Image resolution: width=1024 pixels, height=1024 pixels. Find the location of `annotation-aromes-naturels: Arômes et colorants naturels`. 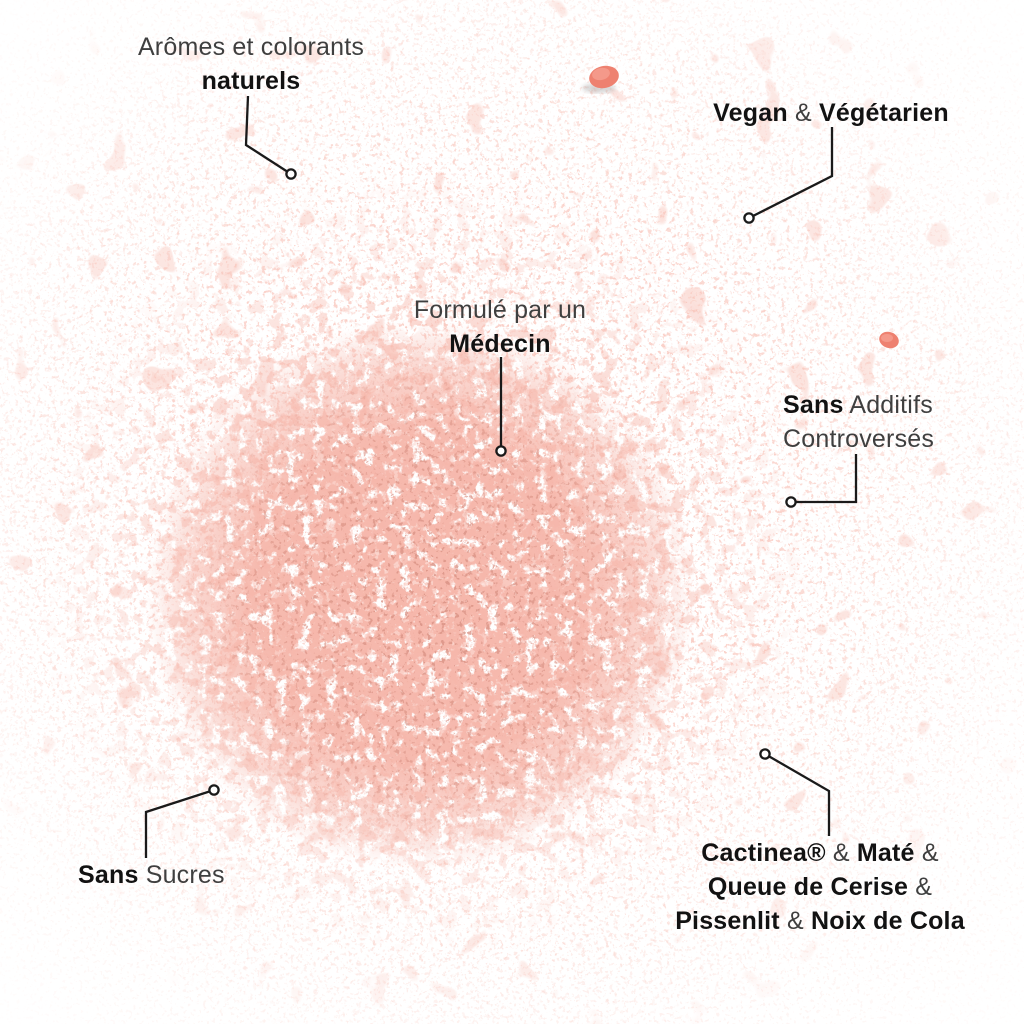

annotation-aromes-naturels: Arômes et colorants naturels is located at coordinates (251, 64).